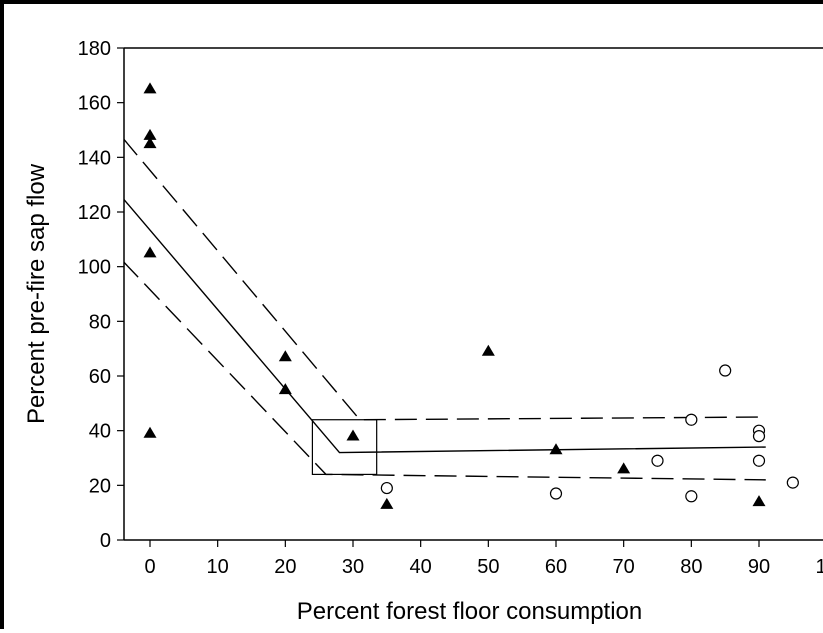 Image resolution: width=823 pixels, height=633 pixels. What do you see at coordinates (759, 567) in the screenshot?
I see `x-tick-label: 90` at bounding box center [759, 567].